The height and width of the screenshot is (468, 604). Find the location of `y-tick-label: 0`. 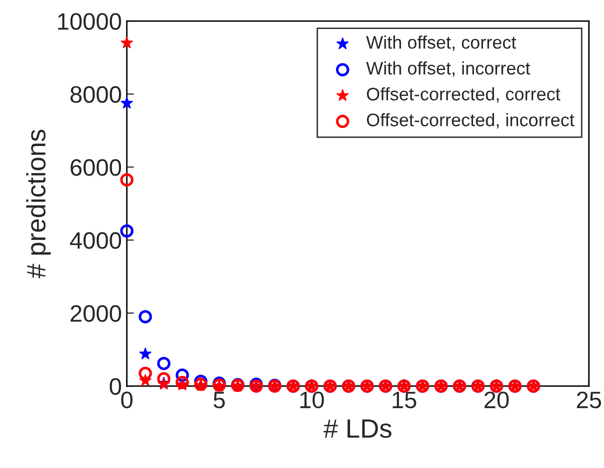

y-tick-label: 0 is located at coordinates (116, 386).